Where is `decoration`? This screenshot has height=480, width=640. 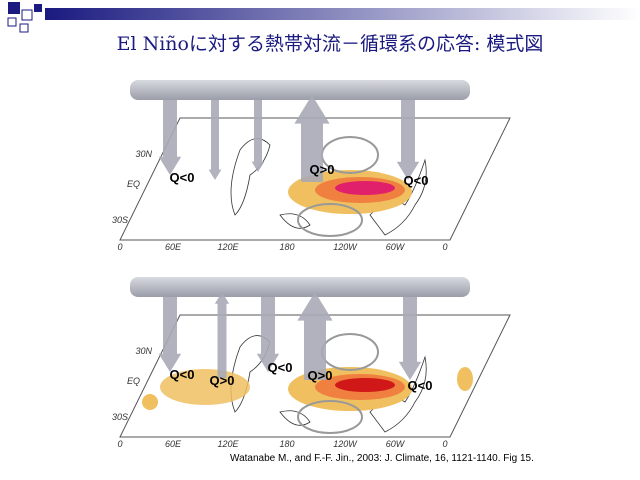 decoration is located at coordinates (323, 17).